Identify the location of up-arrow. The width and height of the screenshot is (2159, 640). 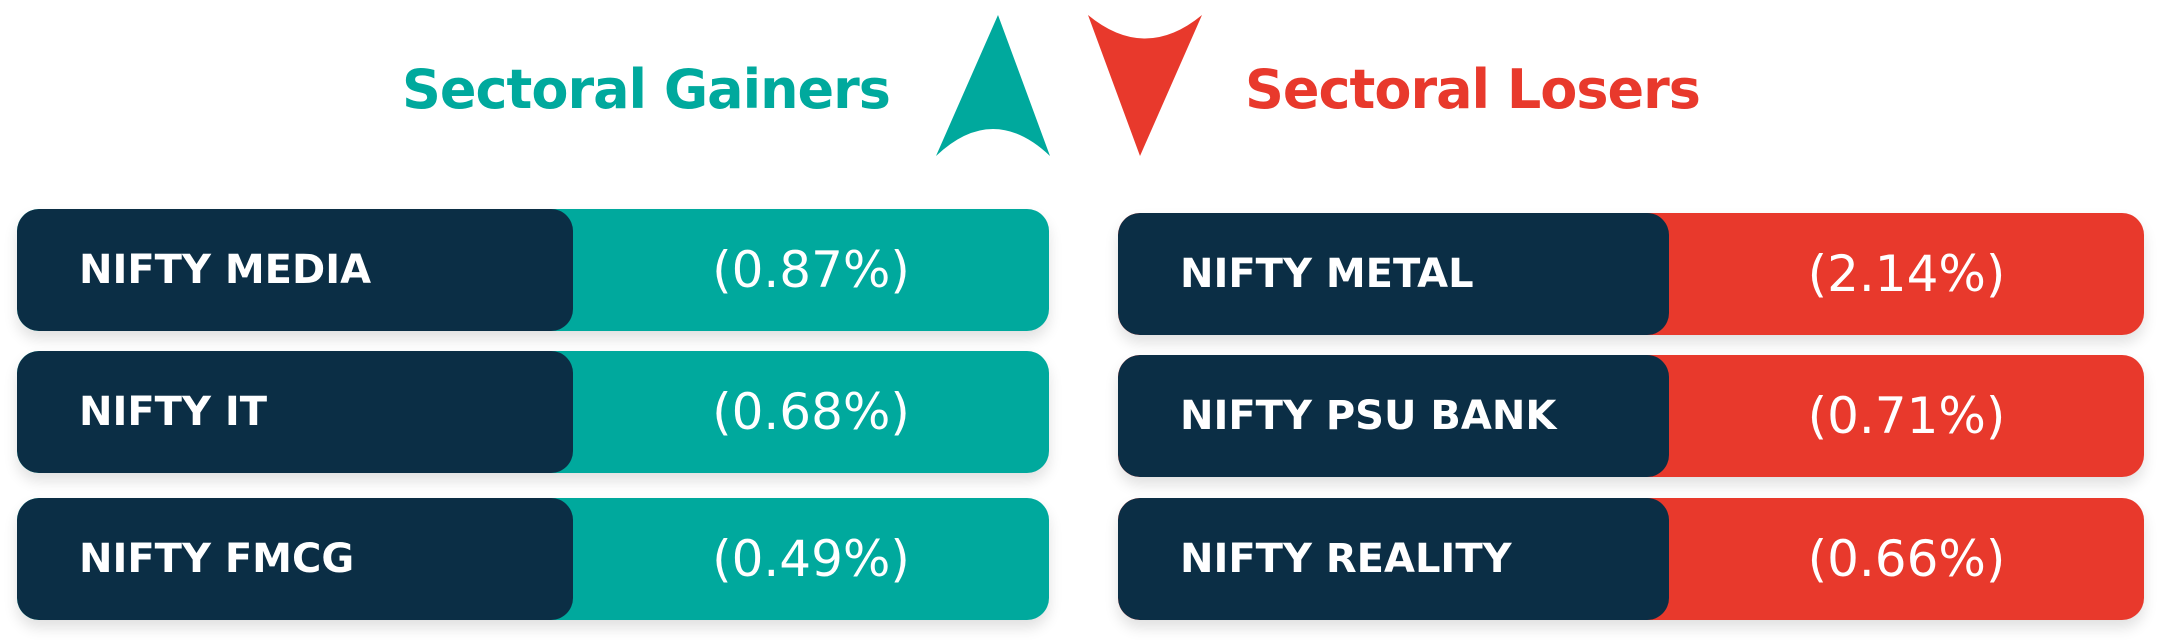
(993, 85).